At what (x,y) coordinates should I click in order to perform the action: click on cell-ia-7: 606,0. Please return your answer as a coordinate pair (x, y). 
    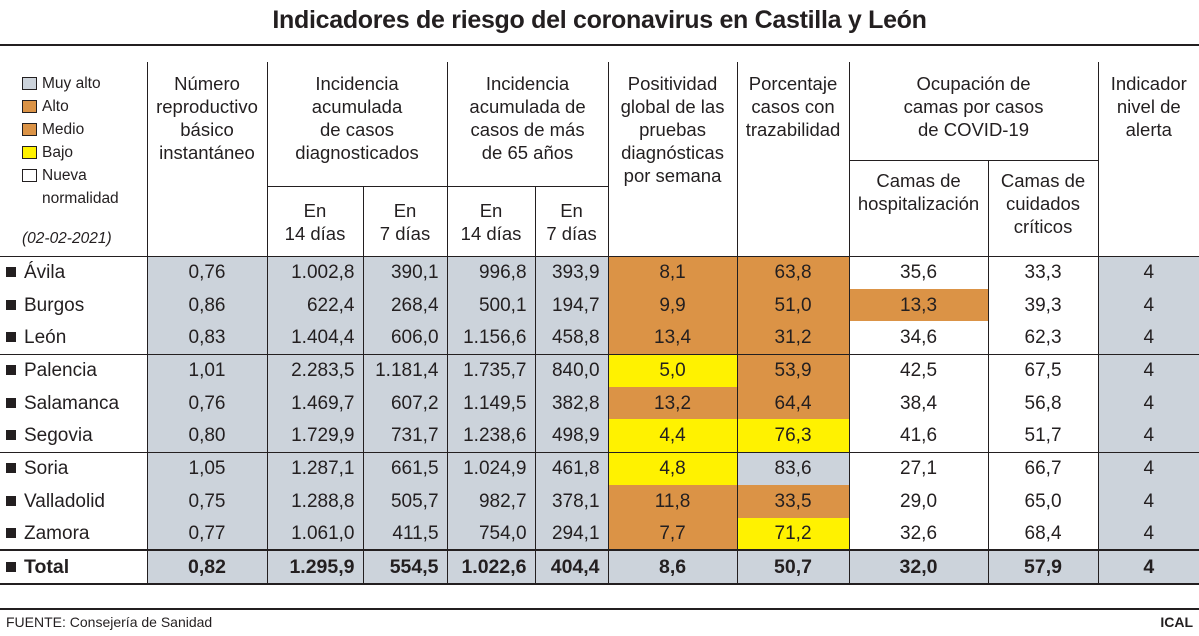
    Looking at the image, I should click on (405, 338).